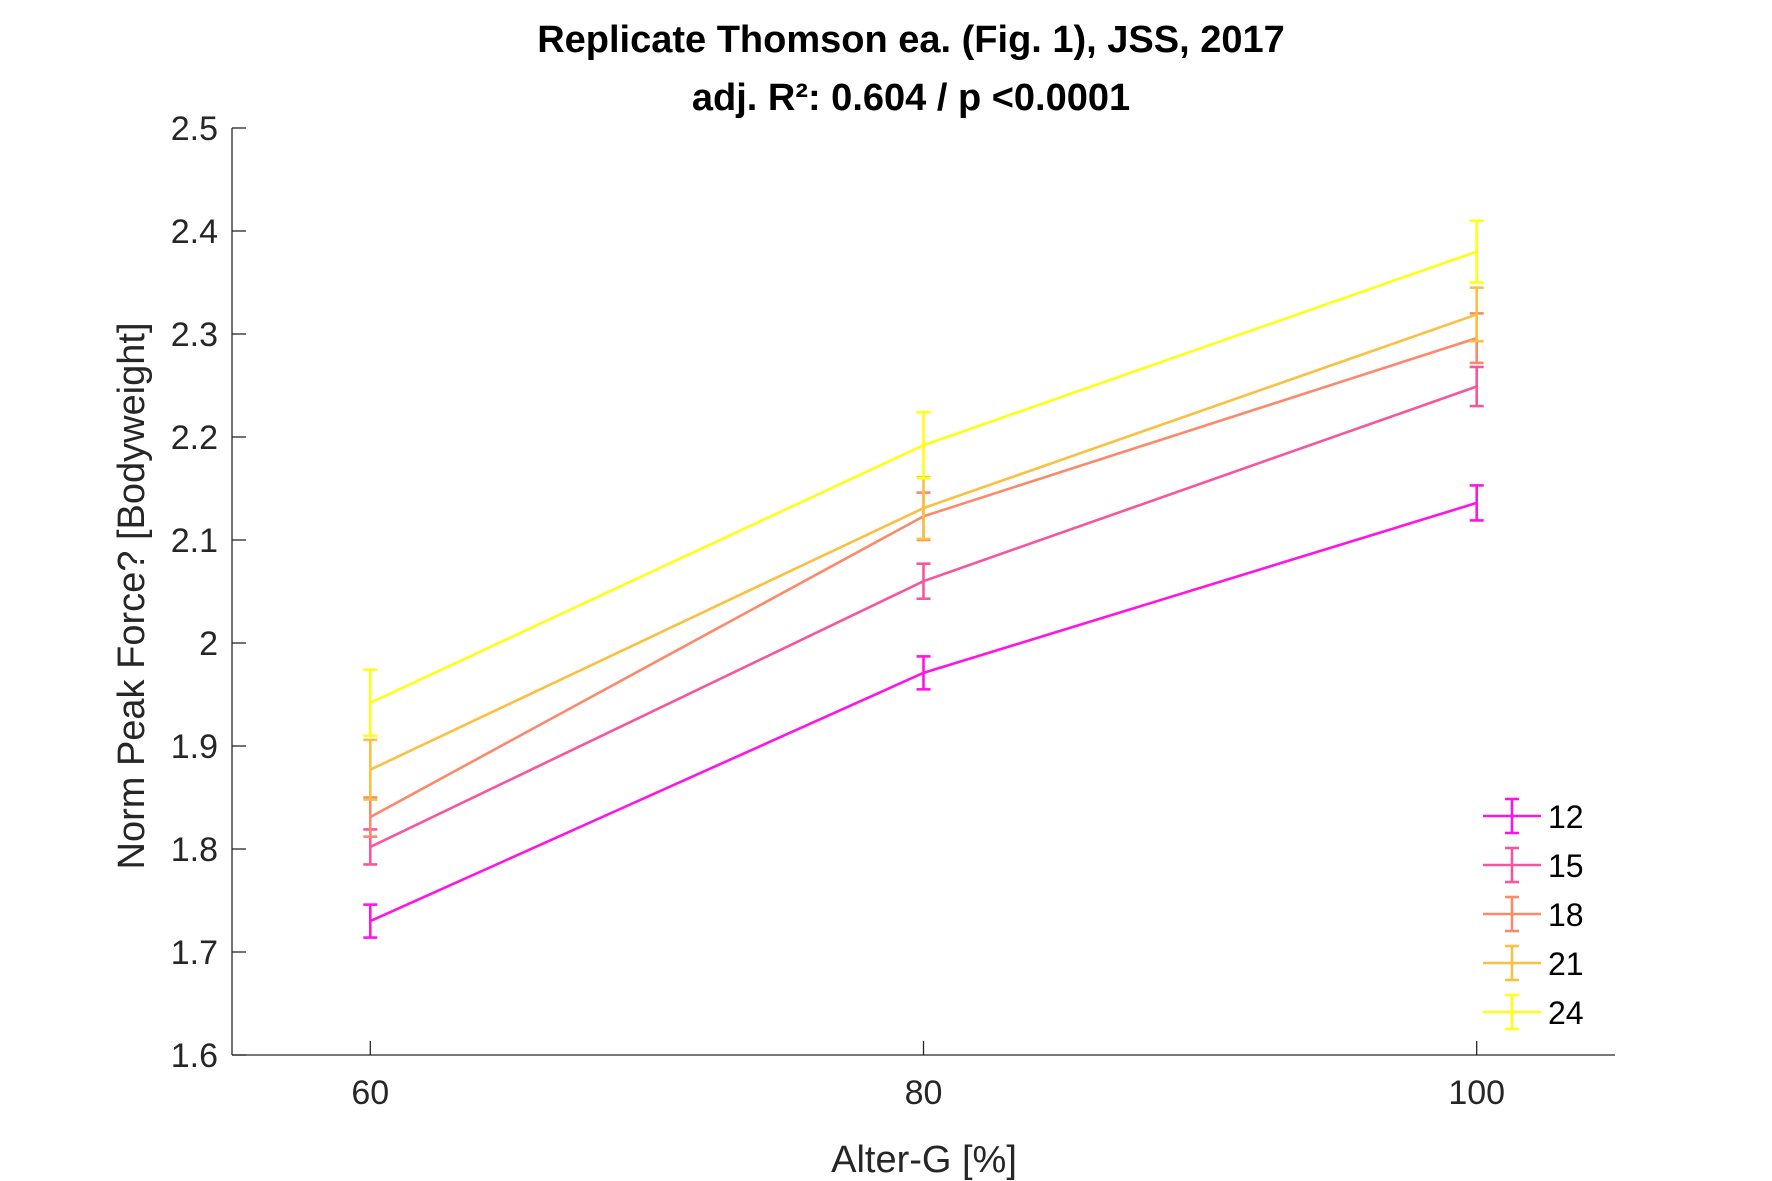 This screenshot has height=1181, width=1772. I want to click on legend-item-12: 12, so click(1533, 816).